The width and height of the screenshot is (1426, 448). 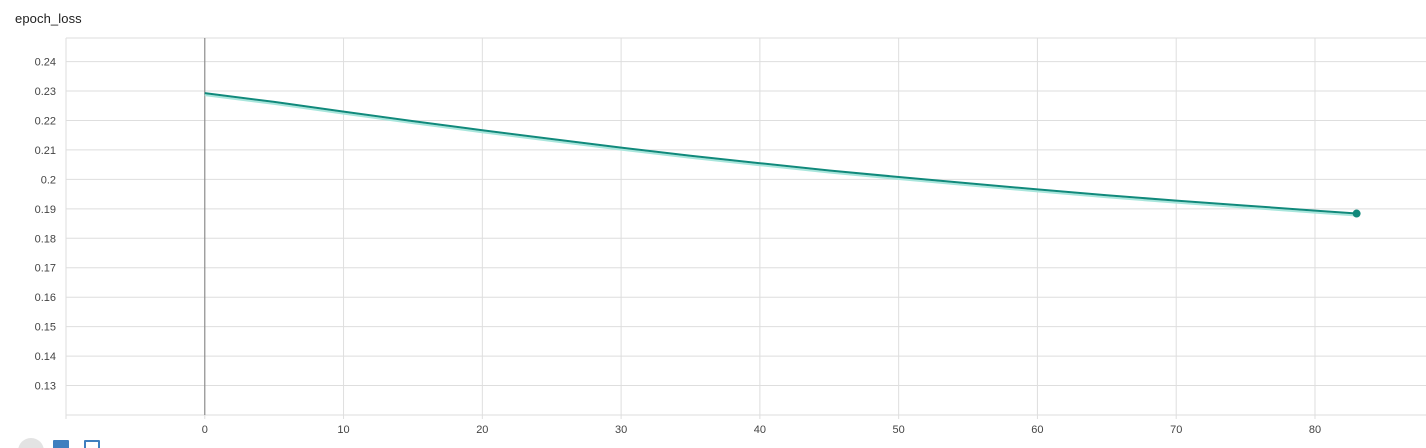 What do you see at coordinates (1315, 430) in the screenshot?
I see `x-tick-label: 80` at bounding box center [1315, 430].